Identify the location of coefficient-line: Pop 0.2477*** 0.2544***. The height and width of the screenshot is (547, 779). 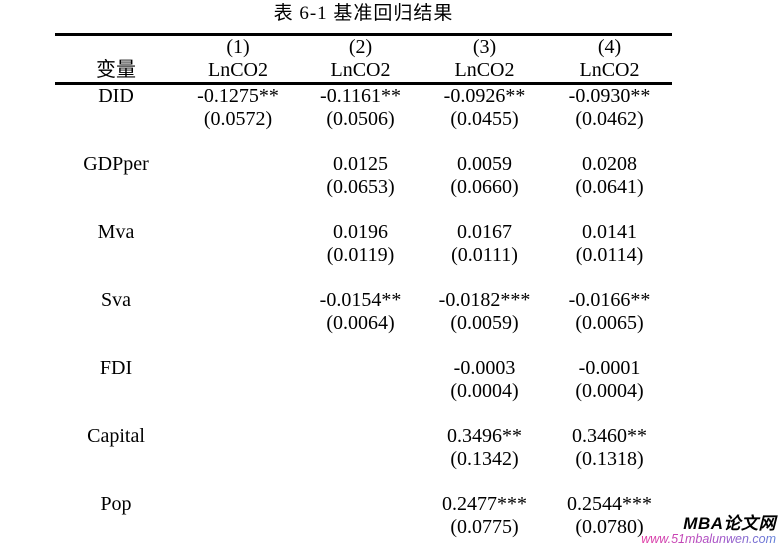
(363, 504).